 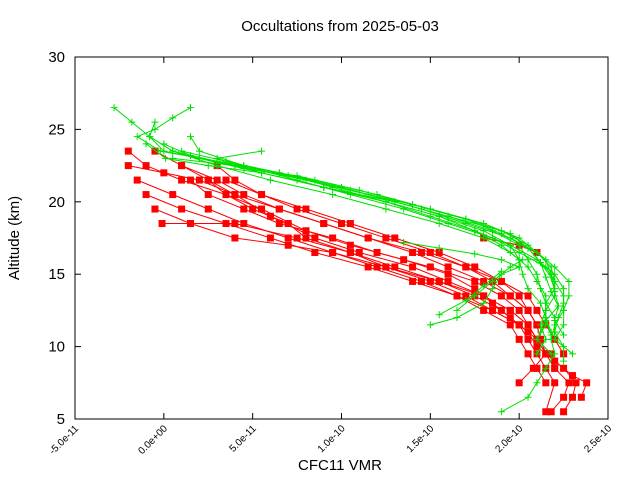 What do you see at coordinates (61, 419) in the screenshot?
I see `y-tick-label: 5` at bounding box center [61, 419].